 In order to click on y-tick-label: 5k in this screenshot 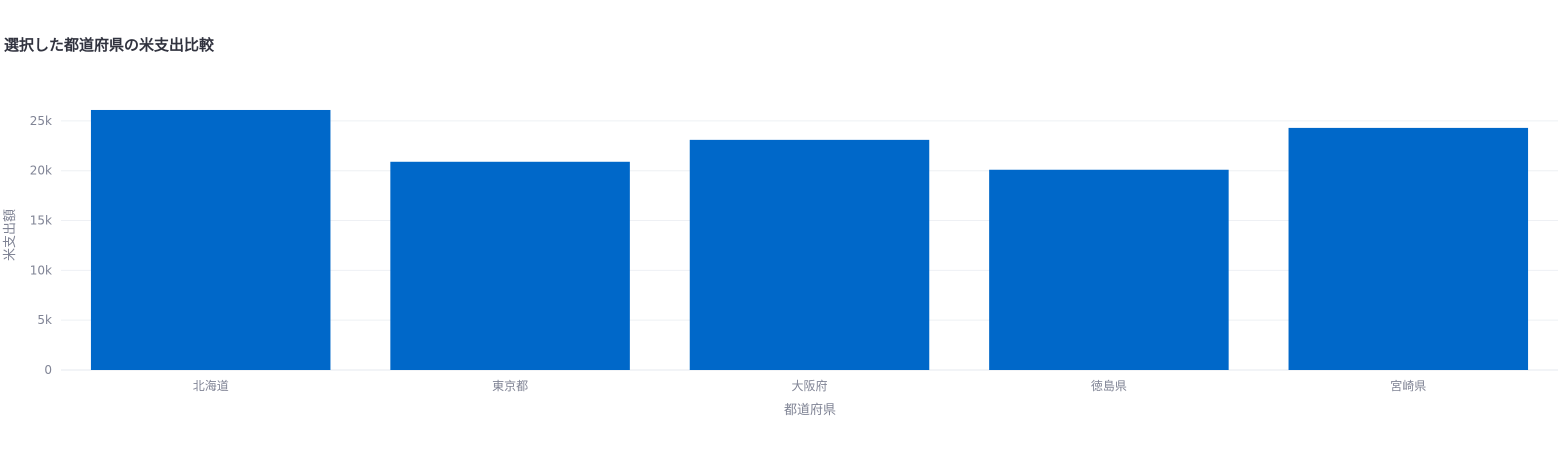, I will do `click(44, 320)`.